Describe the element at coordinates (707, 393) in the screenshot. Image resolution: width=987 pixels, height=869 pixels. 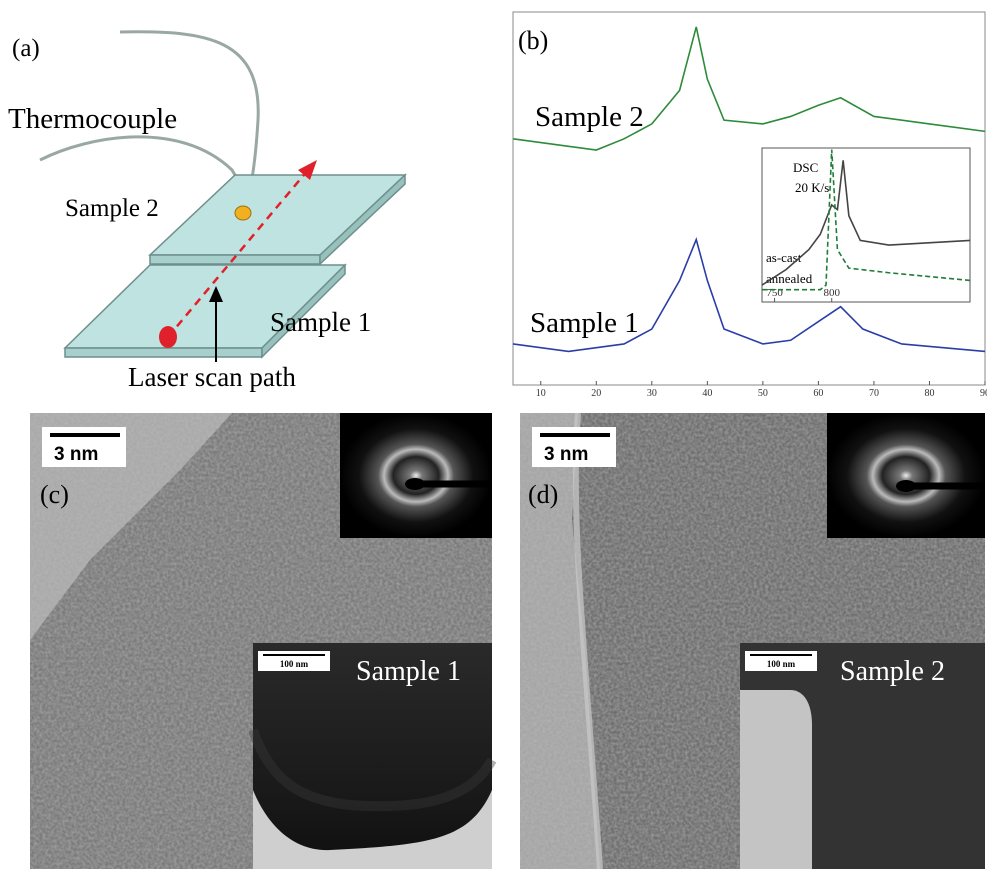
I see `x-tick-label: 40` at that location.